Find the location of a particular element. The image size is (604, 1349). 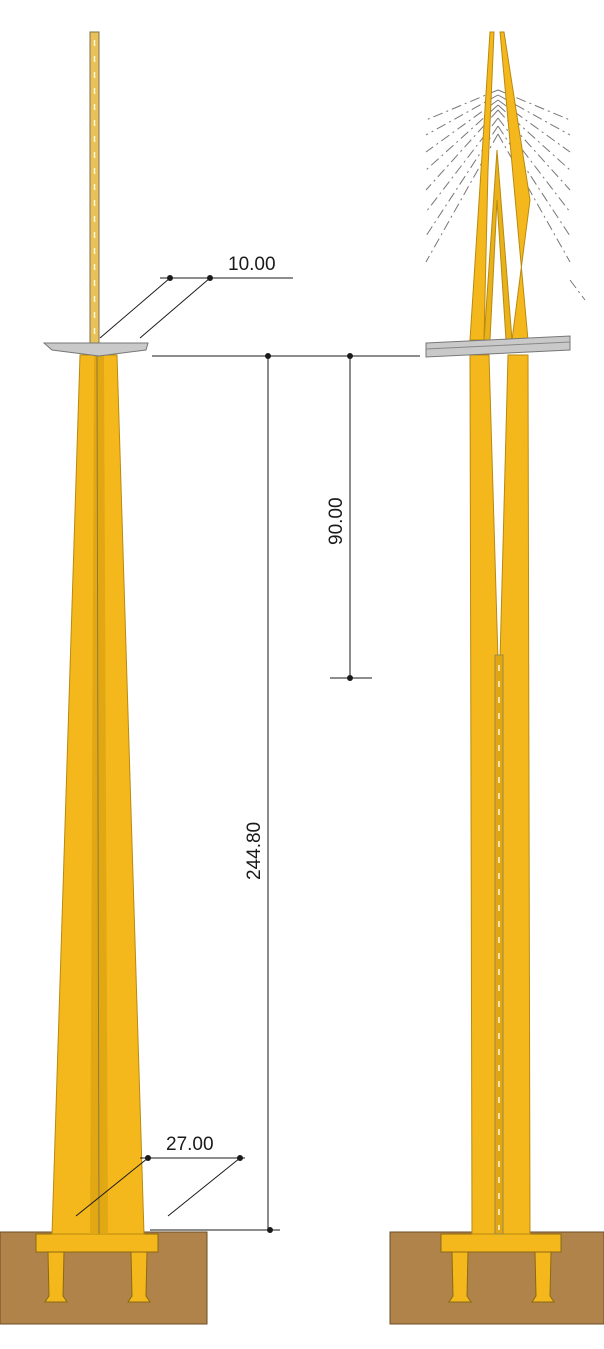

pile-cap-left is located at coordinates (97, 1243).